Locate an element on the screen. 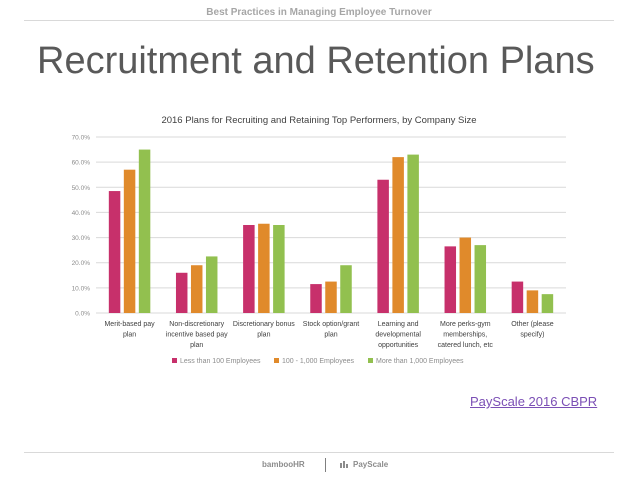  x-tick-label: Other (please specify) is located at coordinates (532, 330).